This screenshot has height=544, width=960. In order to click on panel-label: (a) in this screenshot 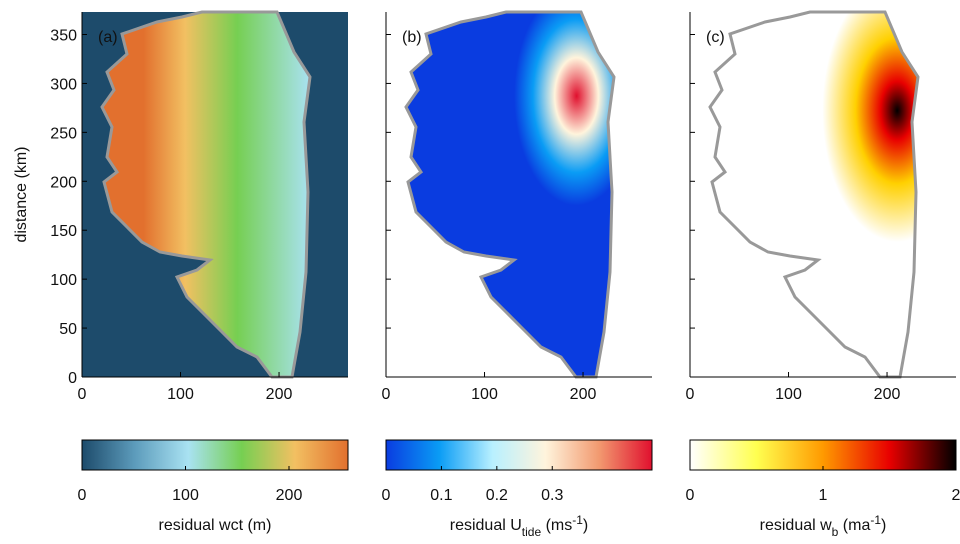, I will do `click(108, 37)`.